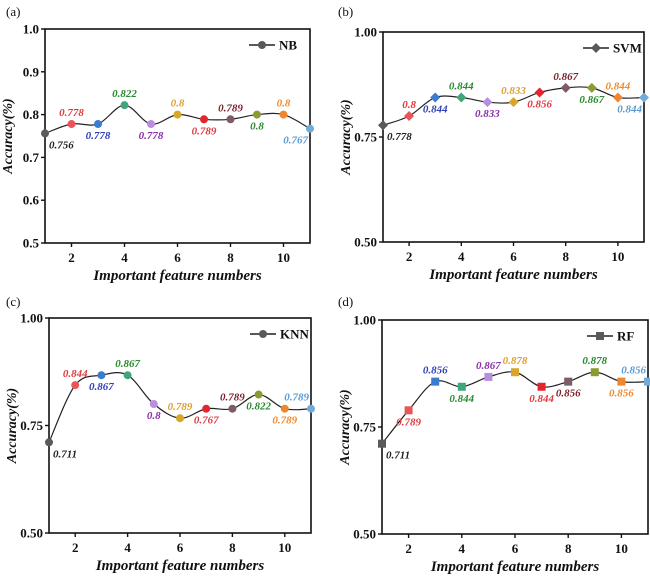  I want to click on panel-letter: (b), so click(345, 11).